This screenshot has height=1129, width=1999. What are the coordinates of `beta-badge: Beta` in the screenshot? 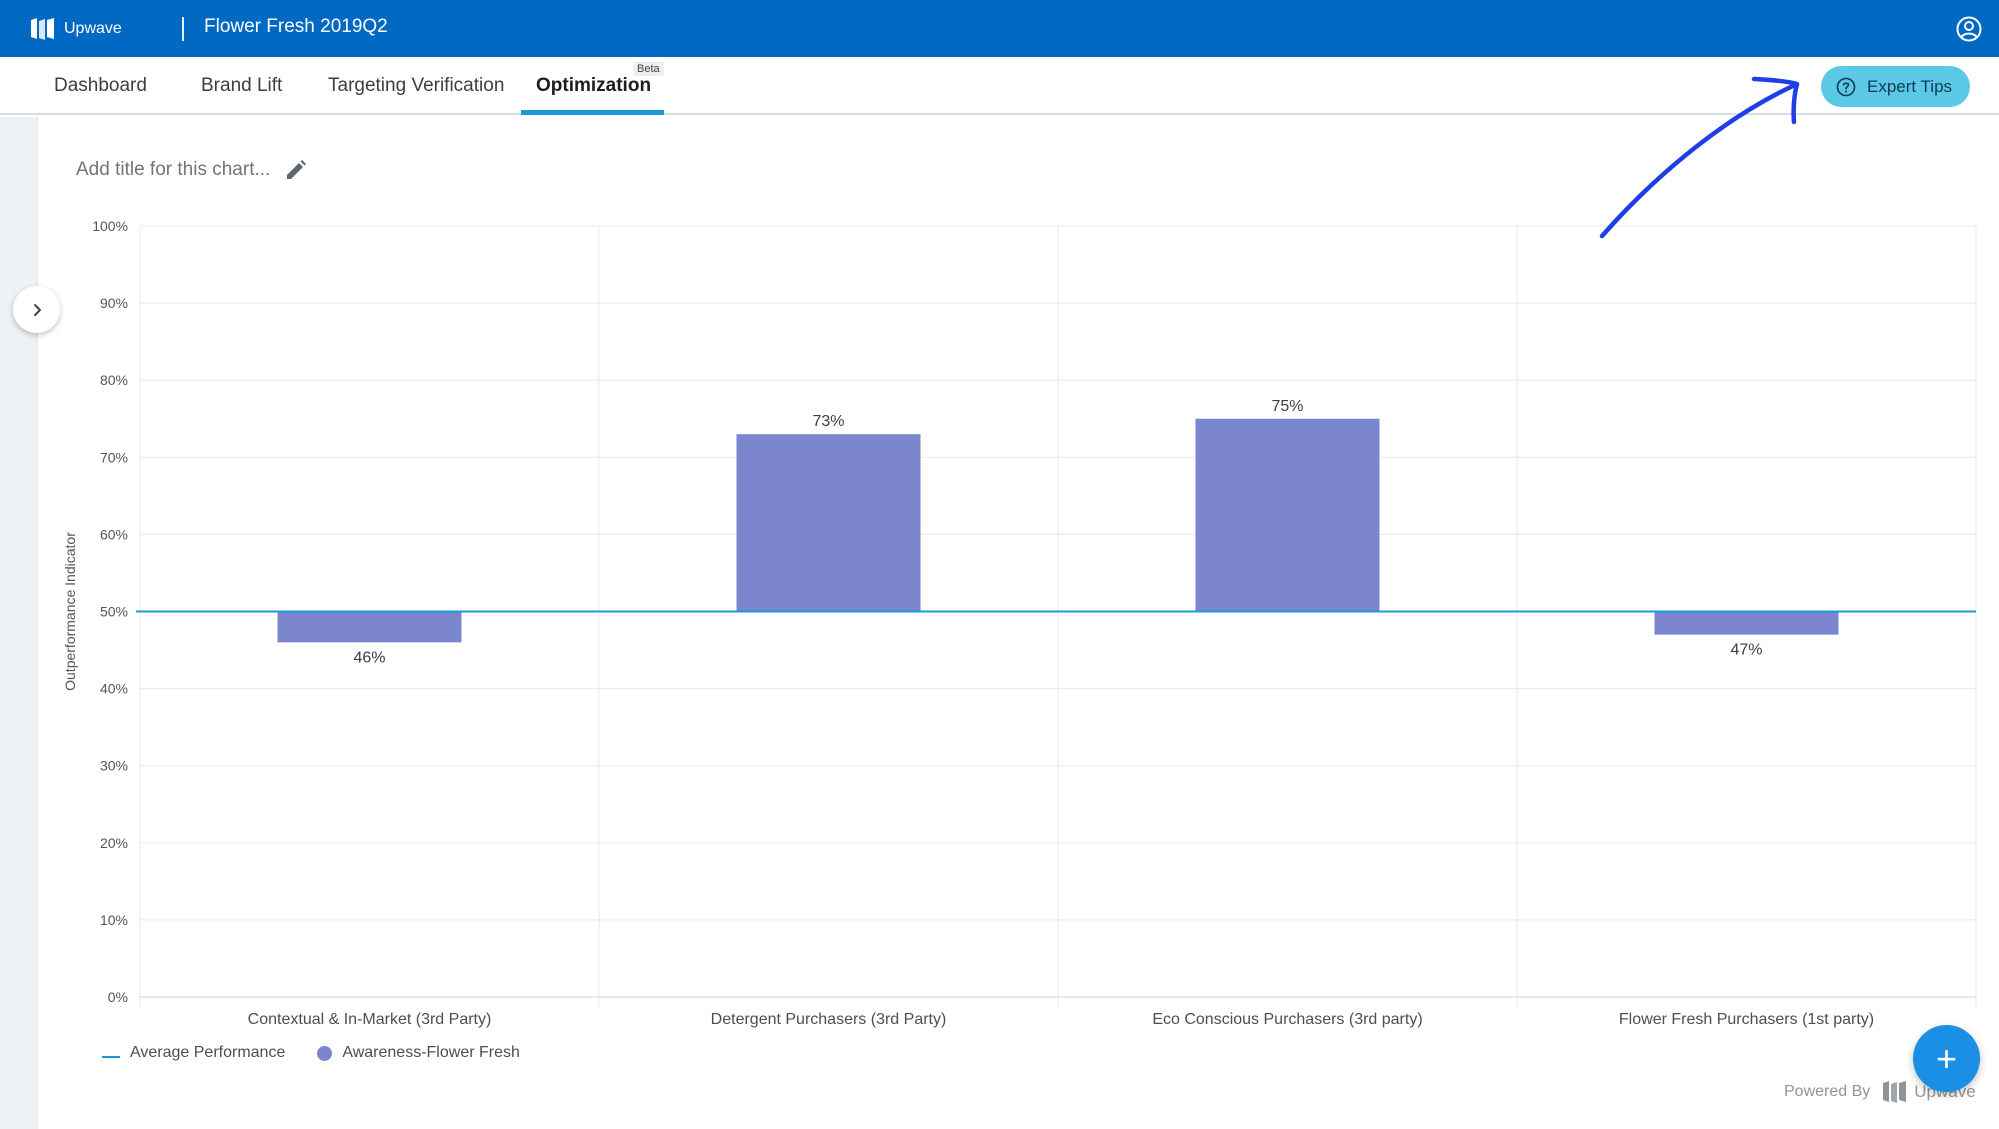 It's located at (648, 69).